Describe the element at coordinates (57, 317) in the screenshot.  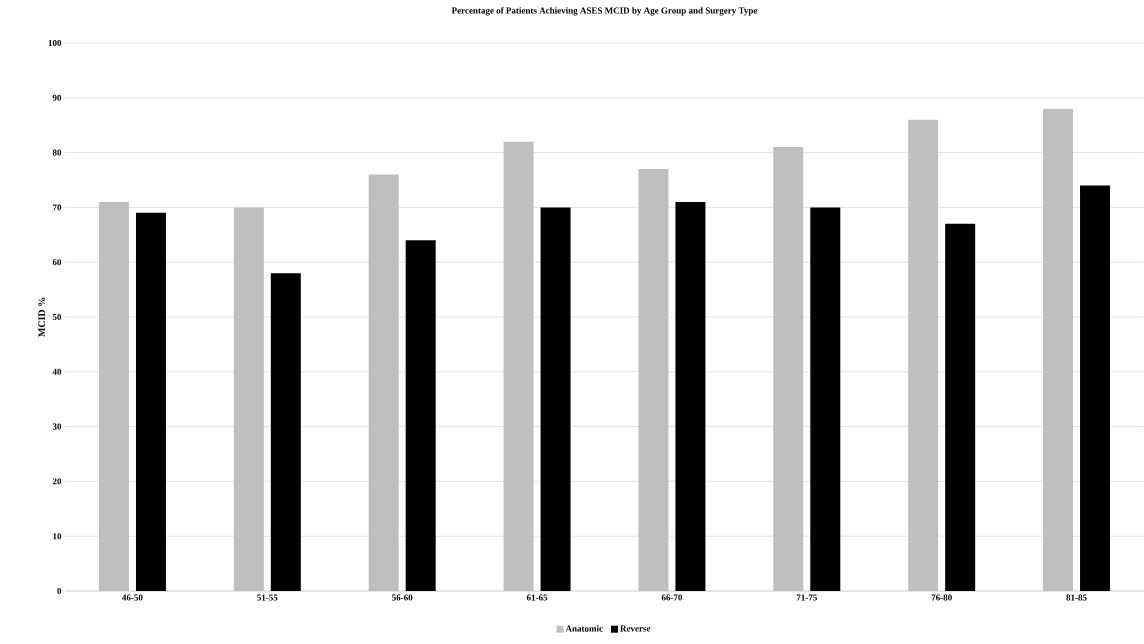
I see `y-tick-label: 50` at that location.